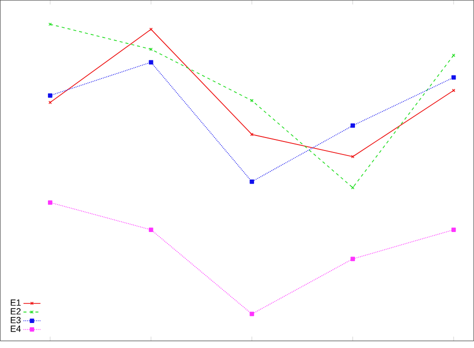 Image resolution: width=474 pixels, height=348 pixels. Describe the element at coordinates (15, 303) in the screenshot. I see `legend-label: E1` at that location.